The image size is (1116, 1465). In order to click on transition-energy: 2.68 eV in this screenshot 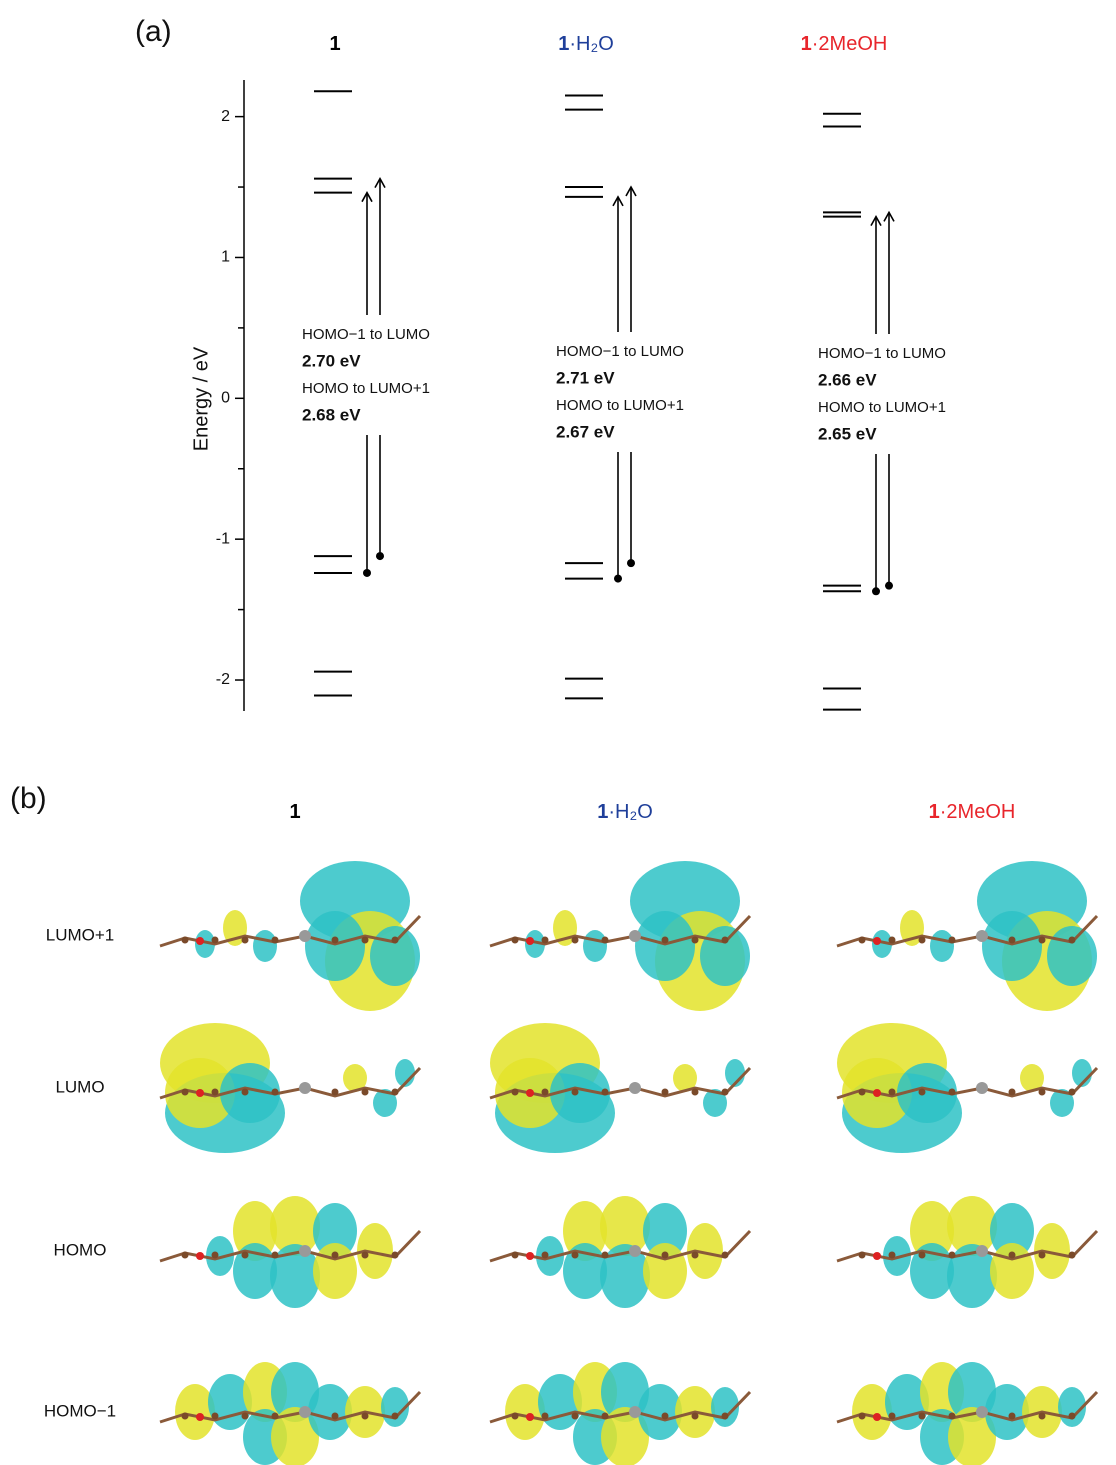, I will do `click(331, 414)`.